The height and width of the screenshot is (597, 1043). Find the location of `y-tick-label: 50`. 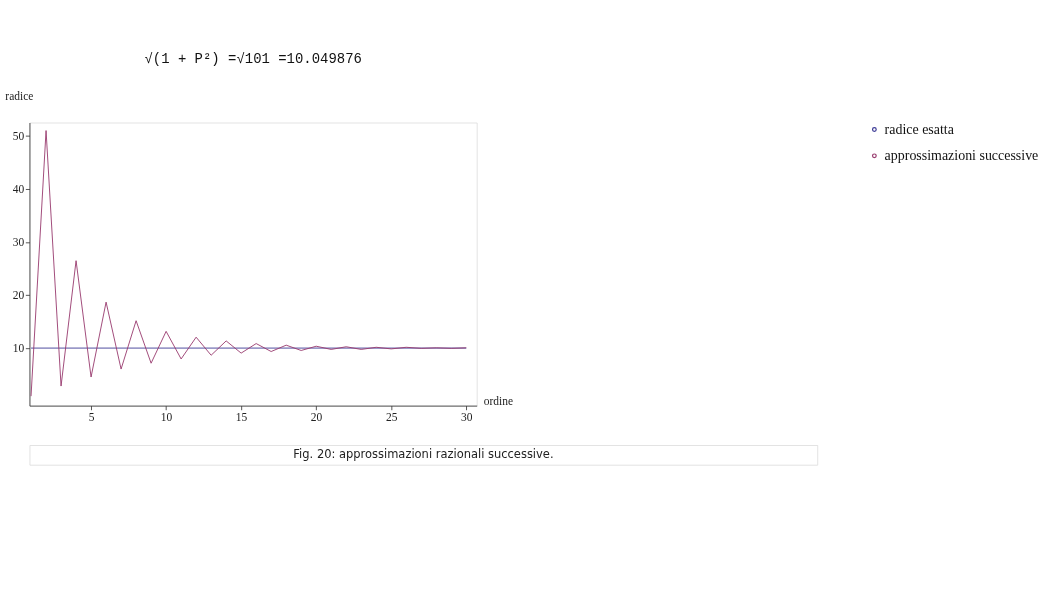

y-tick-label: 50 is located at coordinates (18, 135).